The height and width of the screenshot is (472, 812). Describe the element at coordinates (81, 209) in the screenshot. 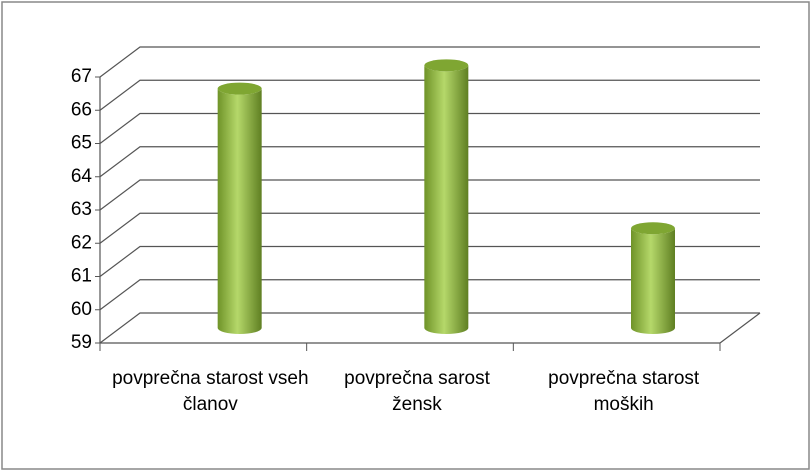

I see `y-tick-label: 63` at that location.